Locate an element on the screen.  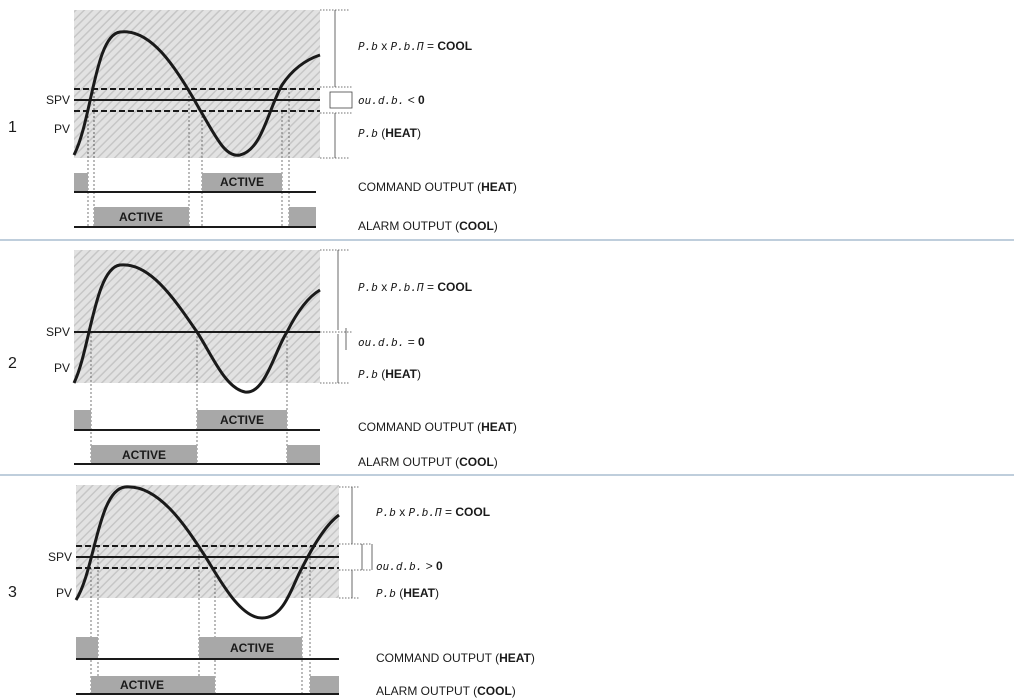
oudb-label: ou.d.b. > 0 is located at coordinates (409, 566).